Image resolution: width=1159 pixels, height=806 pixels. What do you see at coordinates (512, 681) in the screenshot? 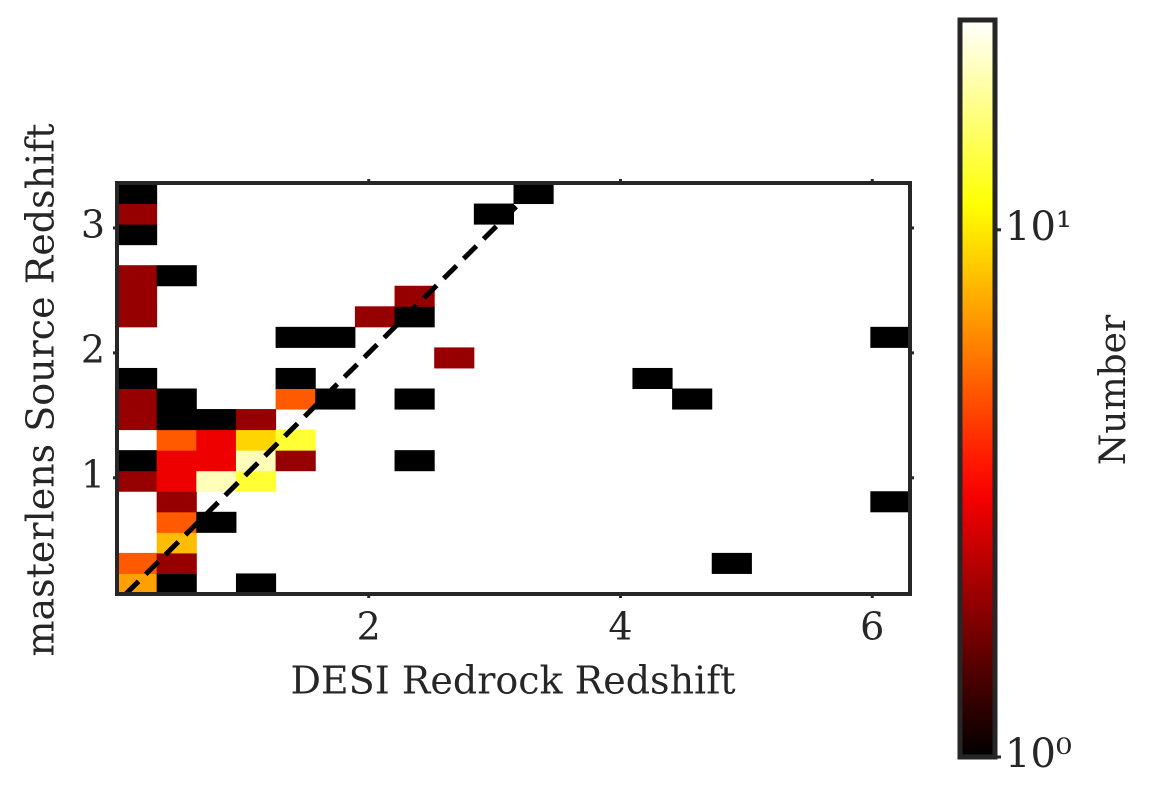
I see `x-axis-label: DESI Redrock Redshift` at bounding box center [512, 681].